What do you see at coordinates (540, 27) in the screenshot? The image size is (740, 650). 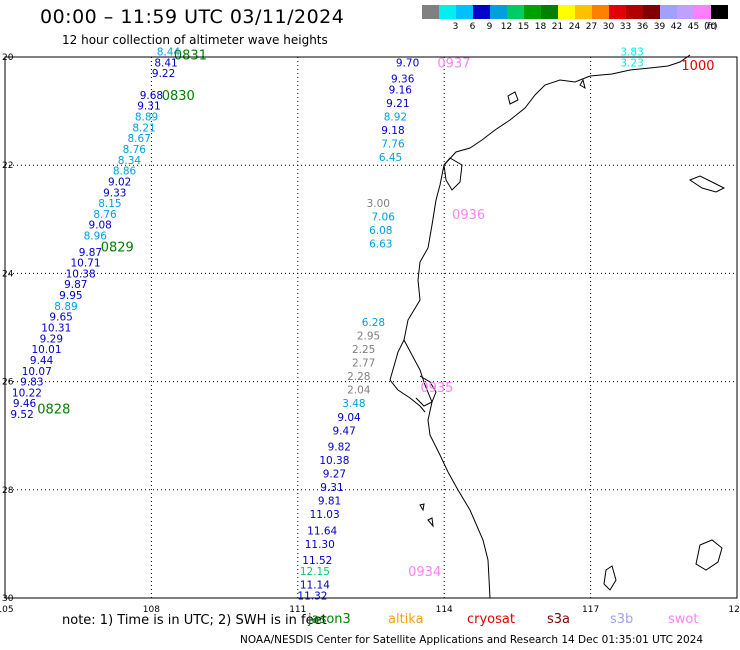 I see `scale-label: 18` at bounding box center [540, 27].